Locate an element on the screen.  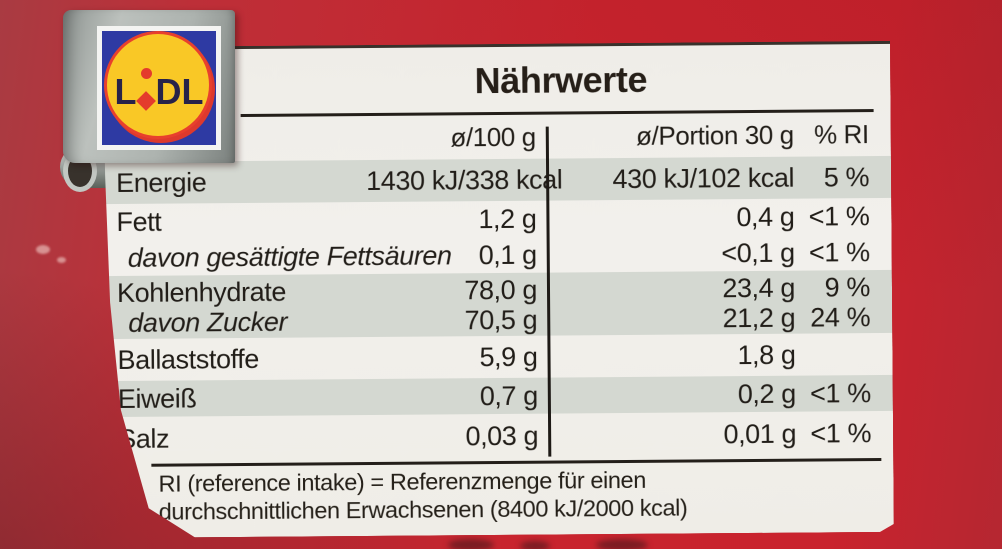
logo-i-dot-icon is located at coordinates (146, 73).